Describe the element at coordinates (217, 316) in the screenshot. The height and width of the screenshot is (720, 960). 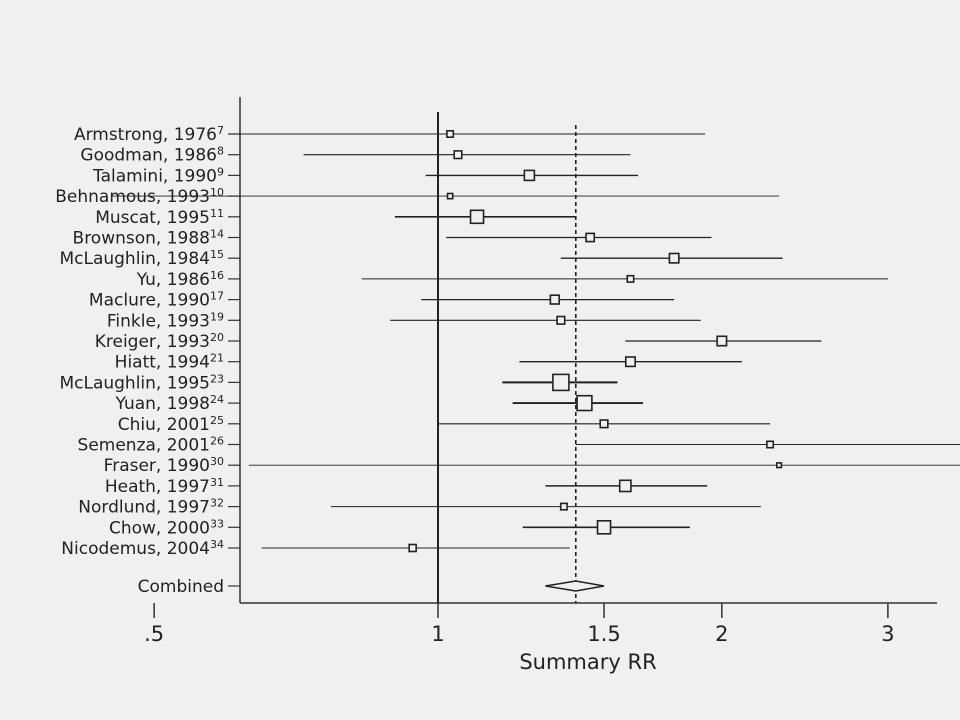
I see `study-reference: 19` at that location.